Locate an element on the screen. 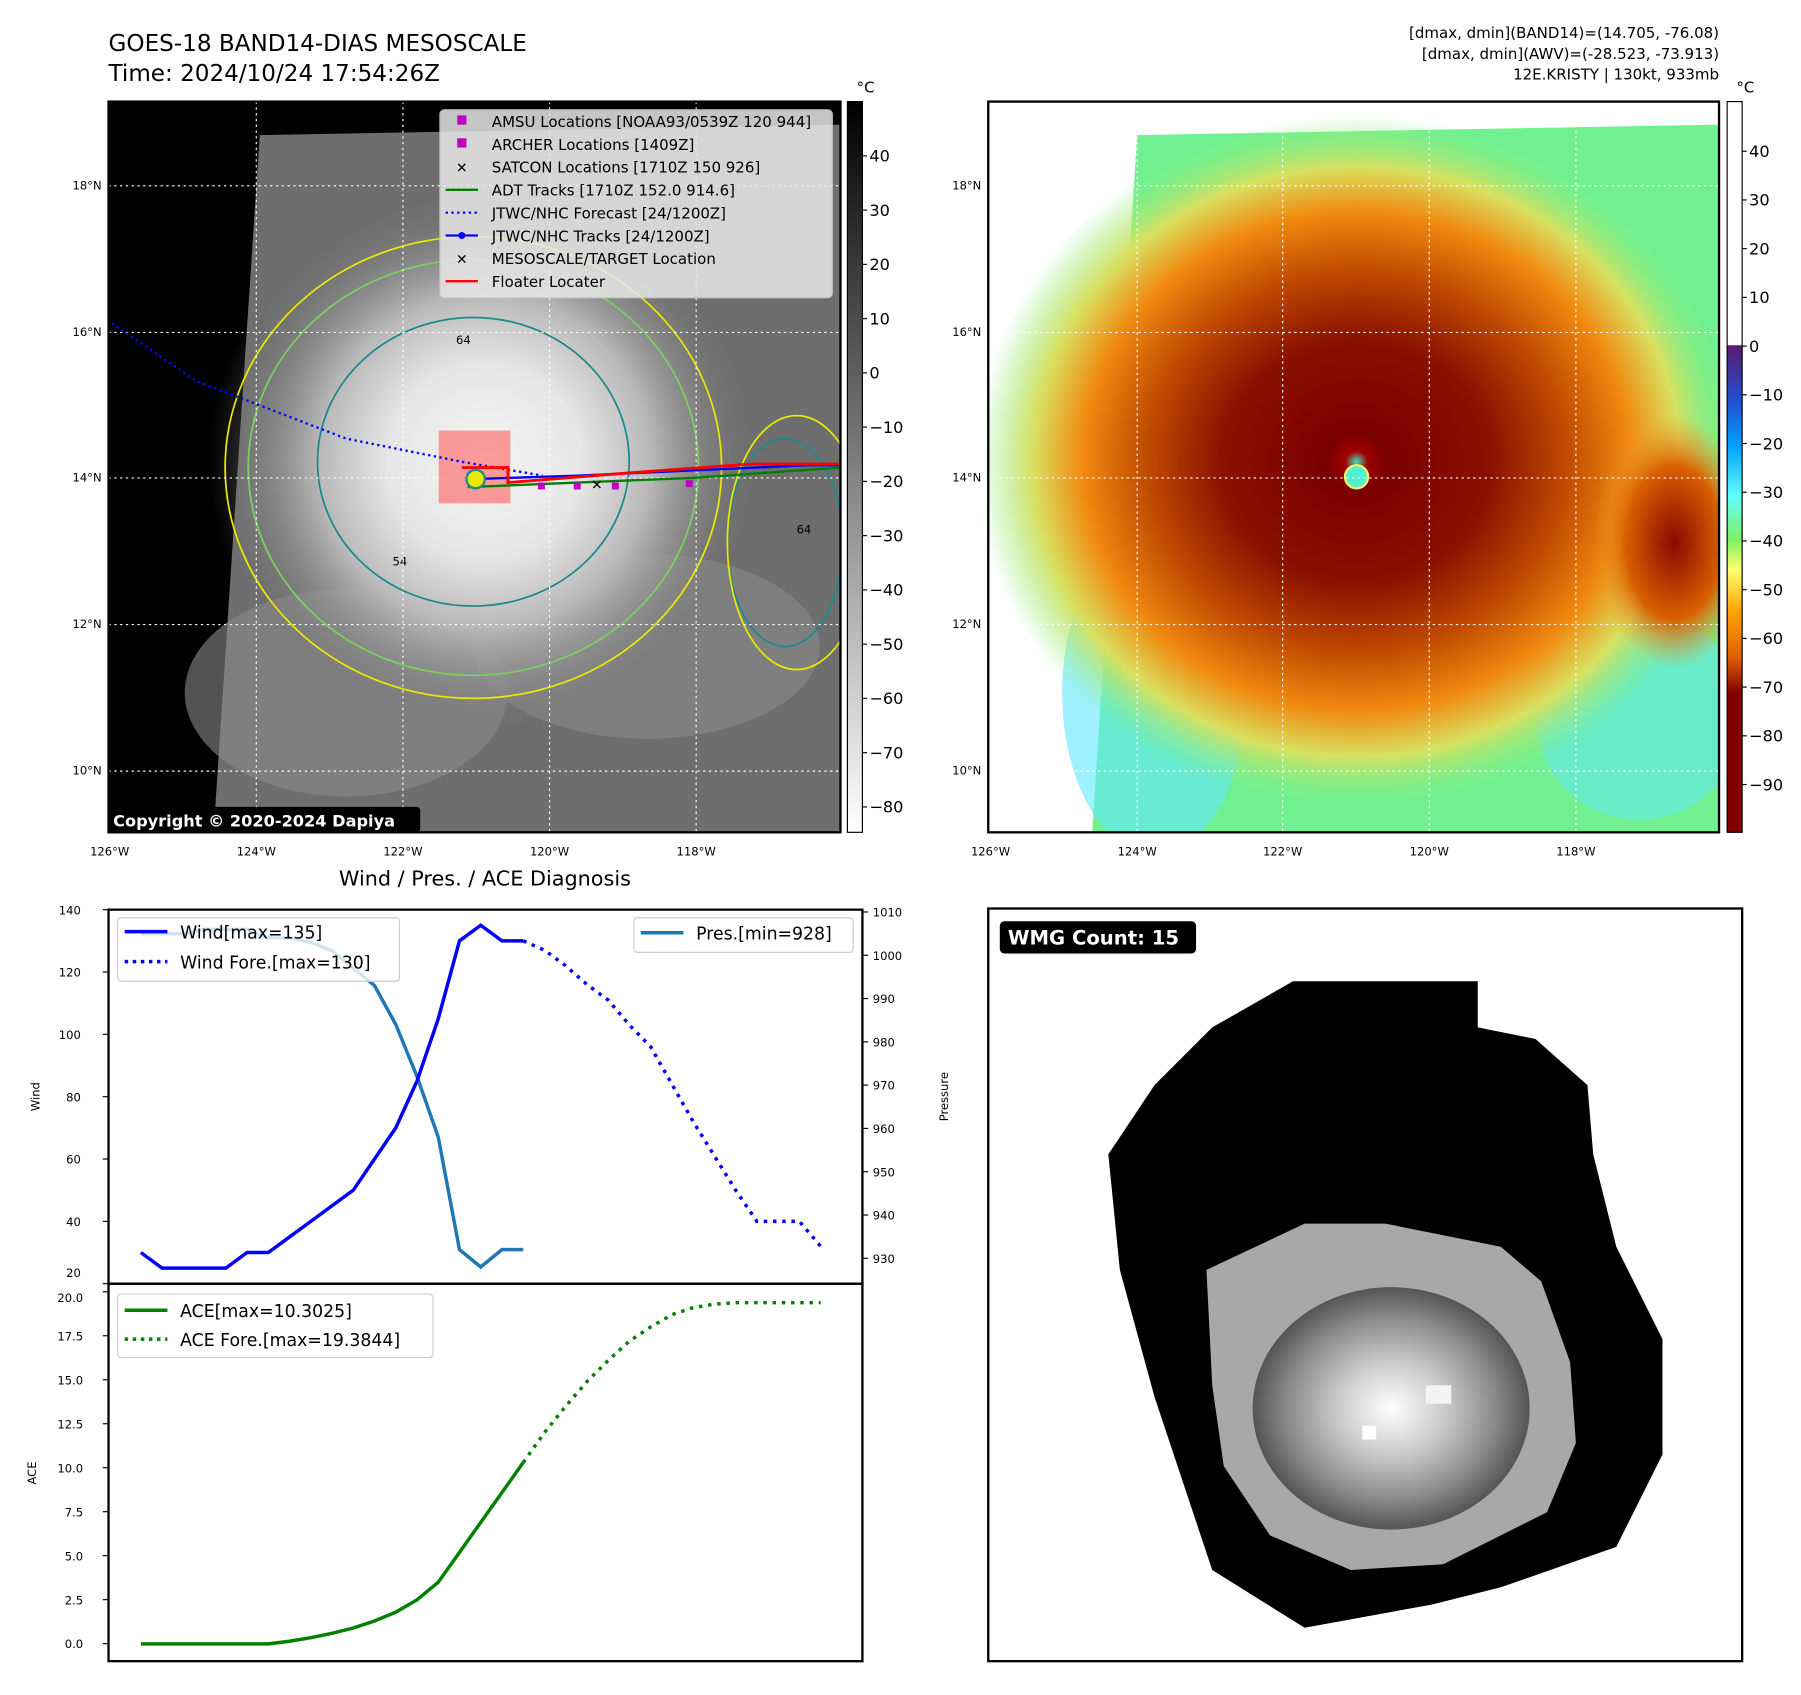  left-colorbar-tick: −60 is located at coordinates (886, 698).